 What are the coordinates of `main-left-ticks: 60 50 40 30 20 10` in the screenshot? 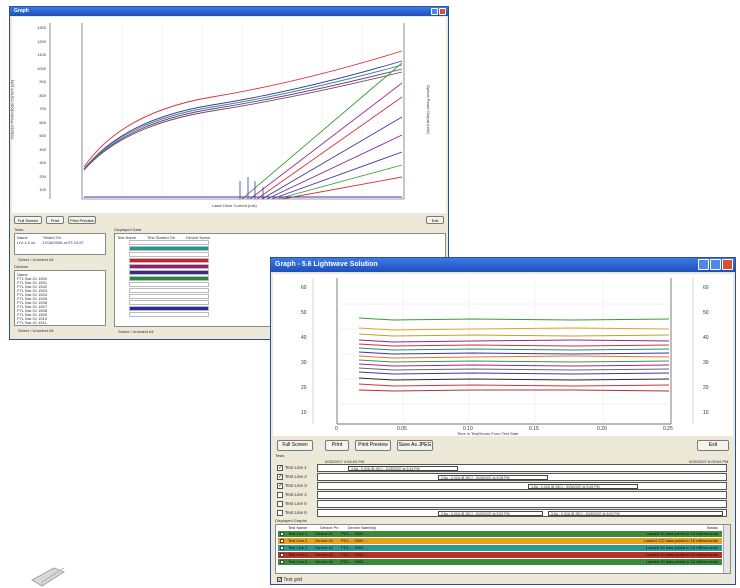 It's located at (304, 350).